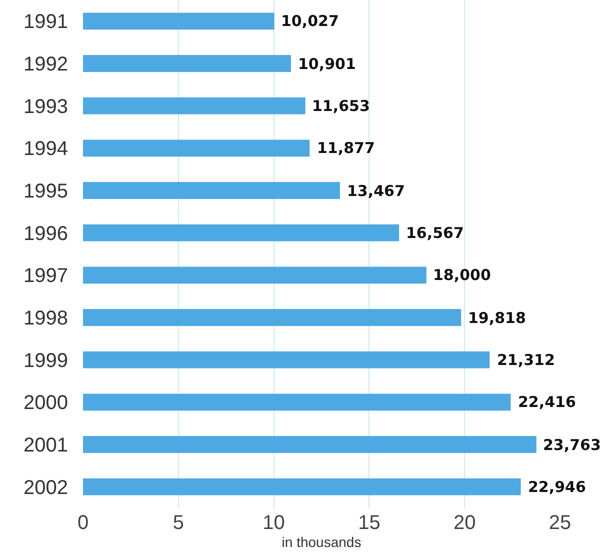 The image size is (612, 556). Describe the element at coordinates (526, 360) in the screenshot. I see `annotation: 21,312` at that location.